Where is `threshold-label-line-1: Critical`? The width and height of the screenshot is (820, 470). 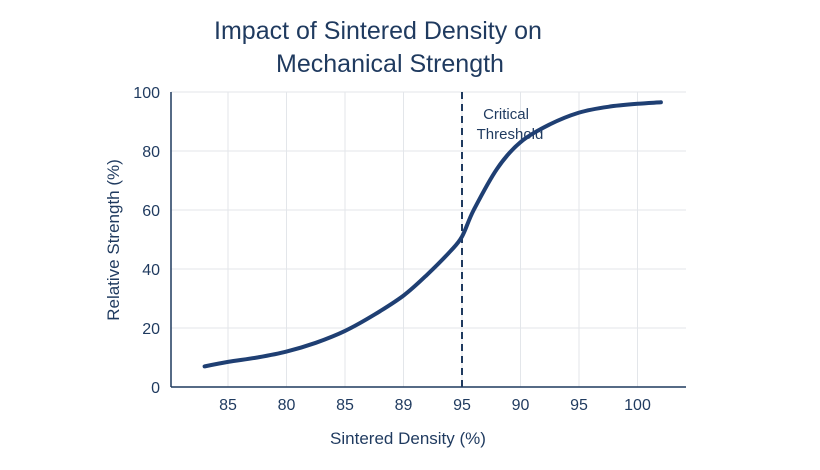 threshold-label-line-1: Critical is located at coordinates (506, 114).